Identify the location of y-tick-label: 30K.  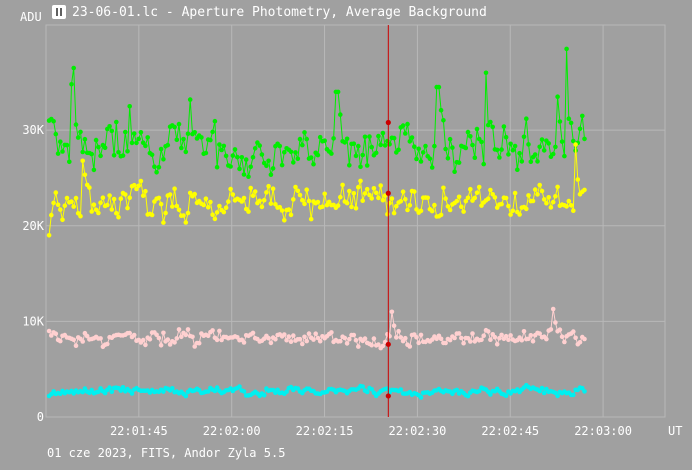
(33, 130).